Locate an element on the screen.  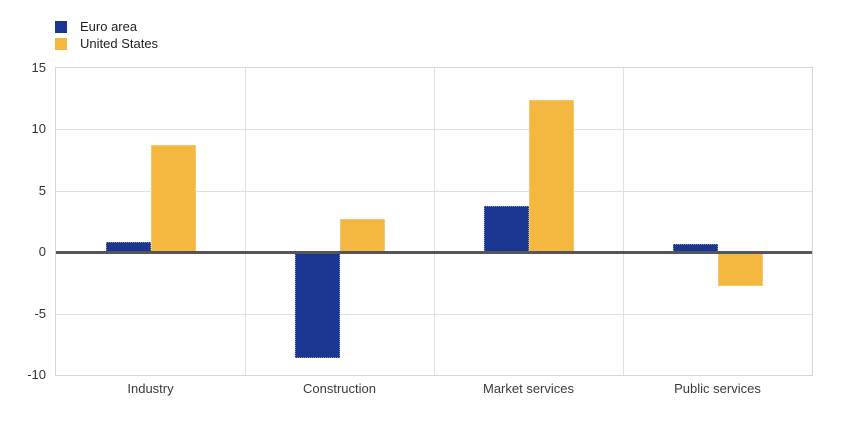
zero-line is located at coordinates (434, 252).